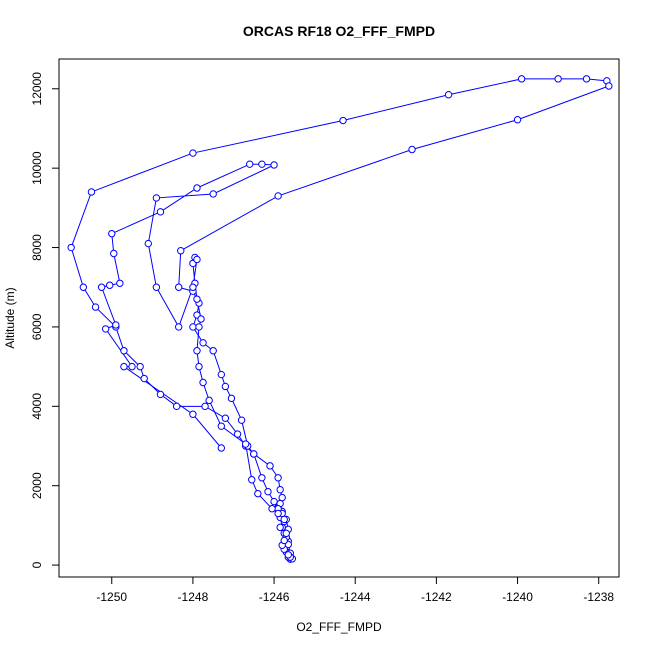  Describe the element at coordinates (339, 31) in the screenshot. I see `chart-title: ORCAS RF18 O2_FFF_FMPD` at that location.